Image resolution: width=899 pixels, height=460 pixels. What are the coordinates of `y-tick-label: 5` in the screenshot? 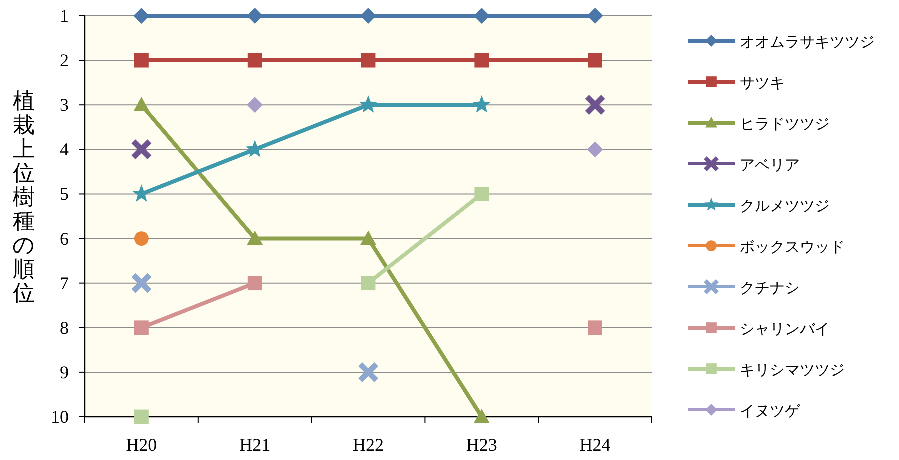 It's located at (64, 194).